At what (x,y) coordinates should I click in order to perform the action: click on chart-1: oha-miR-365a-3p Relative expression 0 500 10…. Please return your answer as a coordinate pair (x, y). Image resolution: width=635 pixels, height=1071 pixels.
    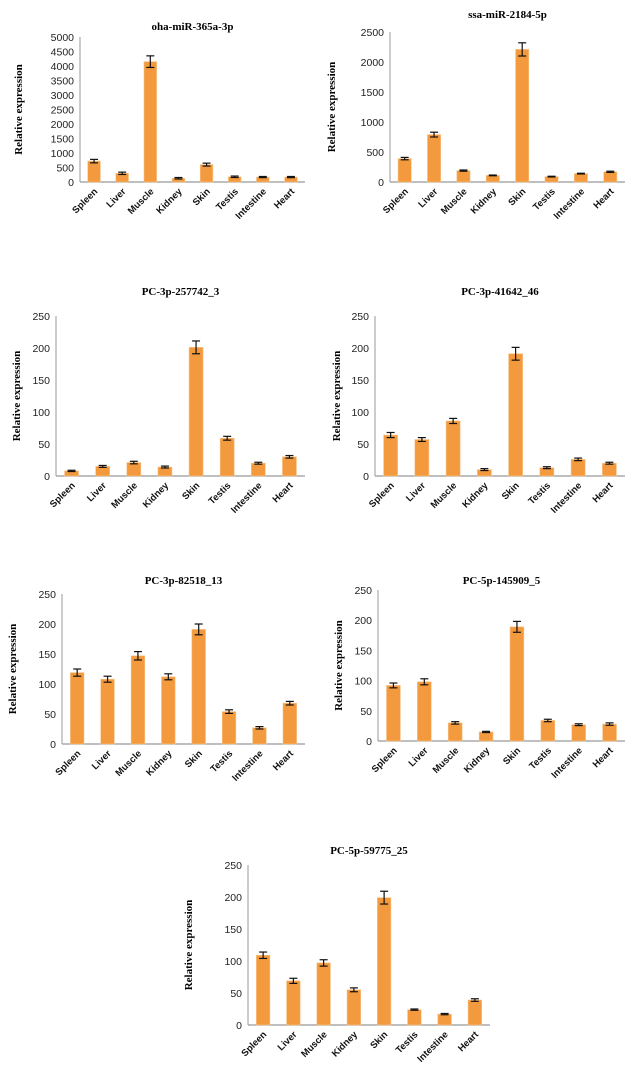
    Looking at the image, I should click on (159, 121).